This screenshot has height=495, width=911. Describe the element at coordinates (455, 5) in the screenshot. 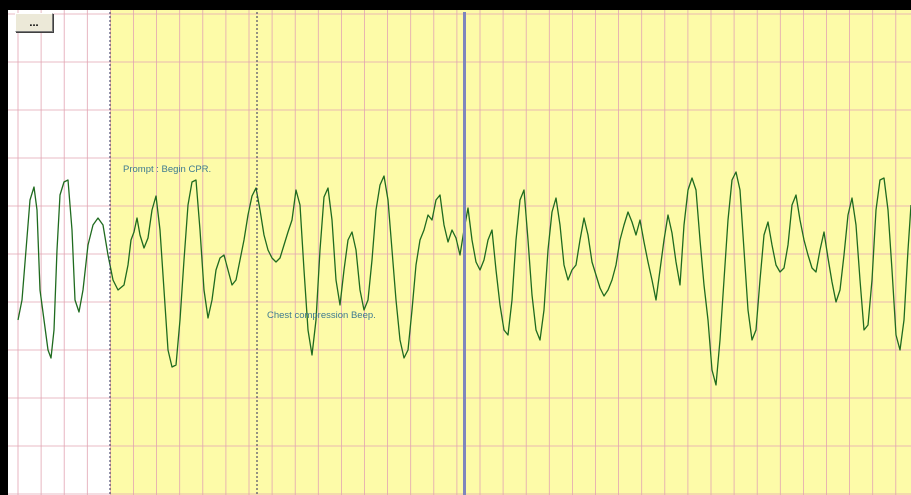

I see `top-frame` at that location.